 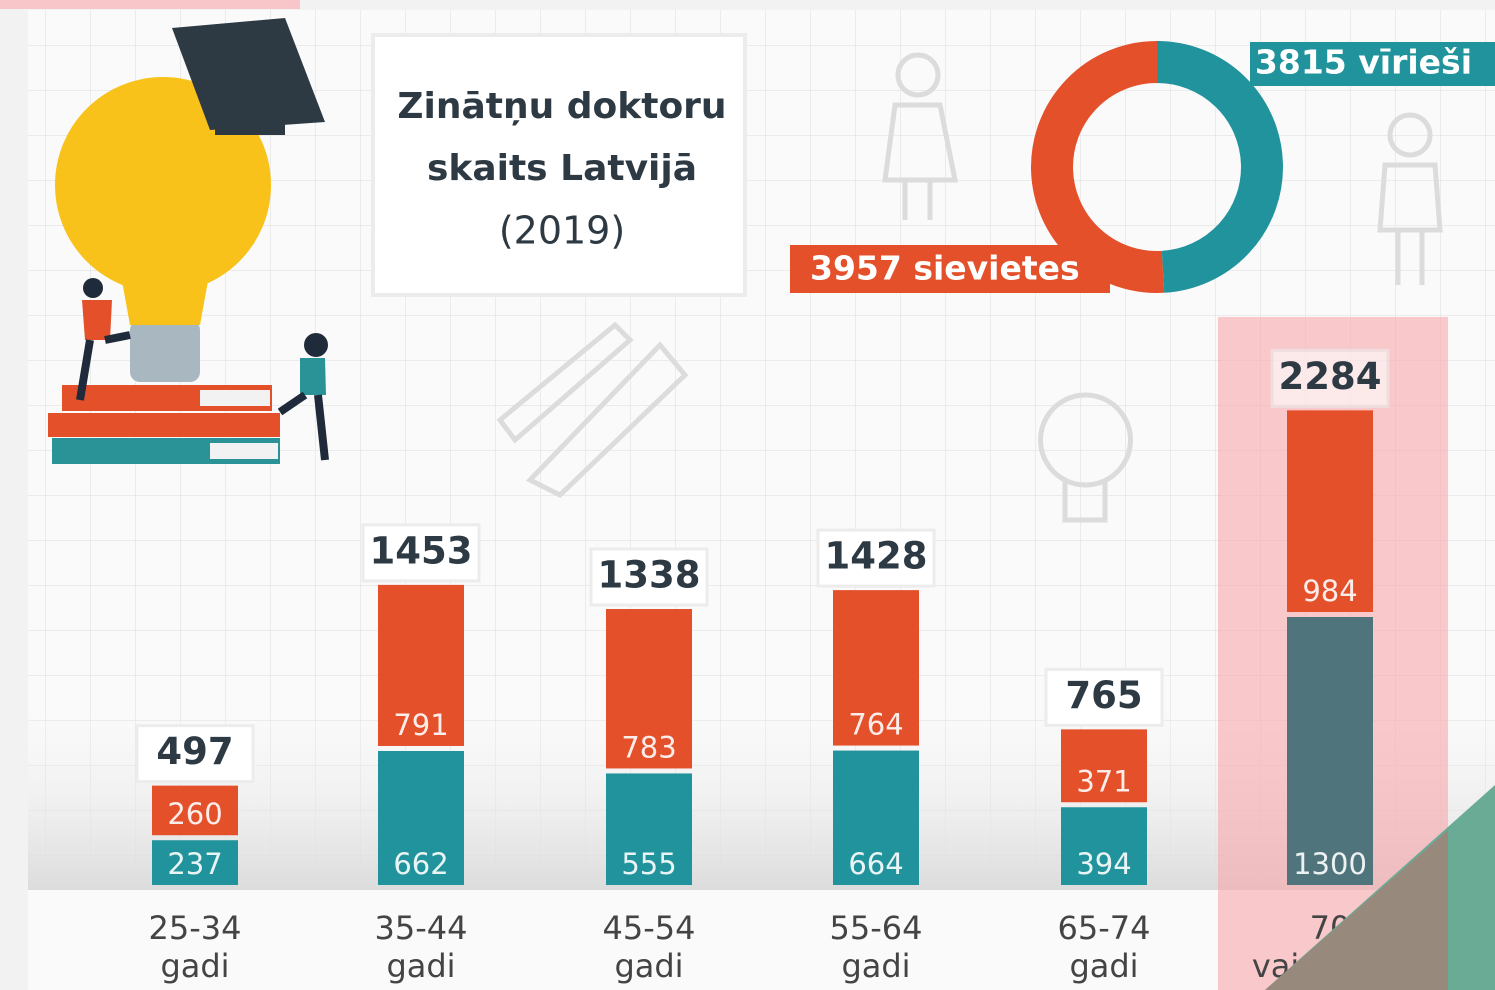 What do you see at coordinates (562, 231) in the screenshot?
I see `chart-subtitle: (2019)` at bounding box center [562, 231].